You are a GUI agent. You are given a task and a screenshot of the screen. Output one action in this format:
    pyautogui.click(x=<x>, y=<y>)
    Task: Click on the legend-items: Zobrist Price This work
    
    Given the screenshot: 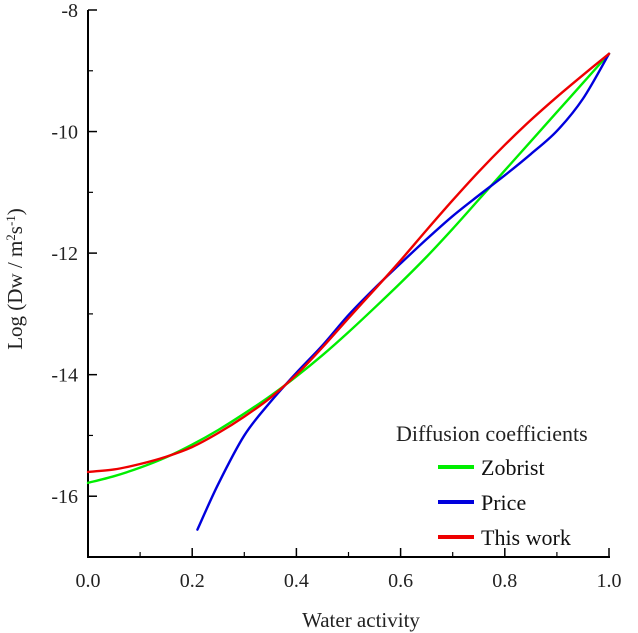 What is the action you would take?
    pyautogui.click(x=504, y=502)
    